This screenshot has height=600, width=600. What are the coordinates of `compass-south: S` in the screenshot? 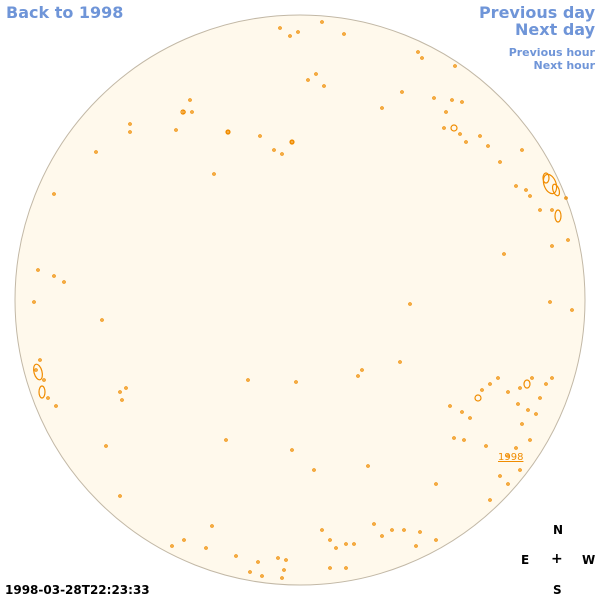 It's located at (557, 590).